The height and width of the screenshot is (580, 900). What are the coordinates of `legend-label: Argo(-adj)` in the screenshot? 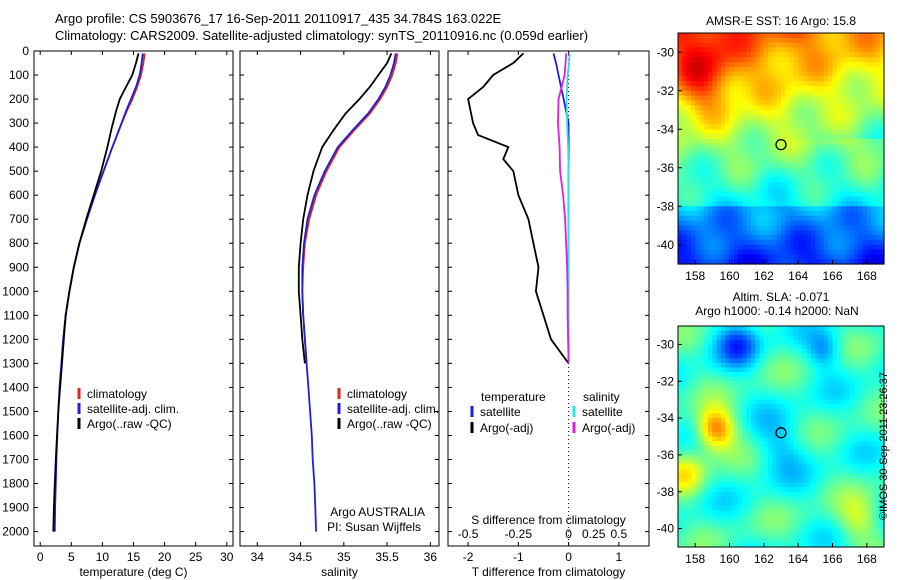 It's located at (608, 428).